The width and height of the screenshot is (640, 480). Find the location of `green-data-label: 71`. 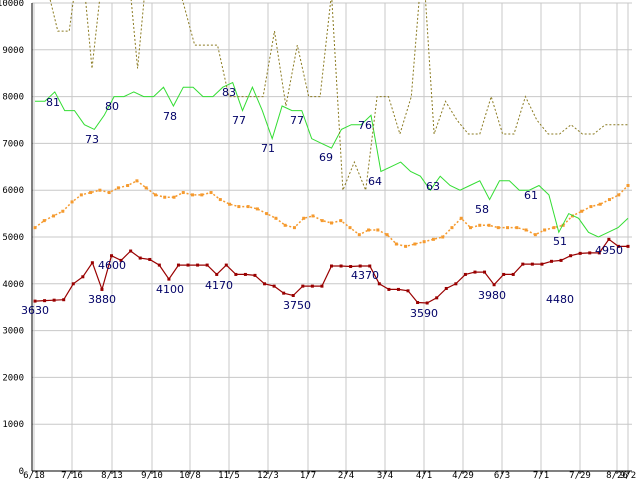

green-data-label: 71 is located at coordinates (268, 148).